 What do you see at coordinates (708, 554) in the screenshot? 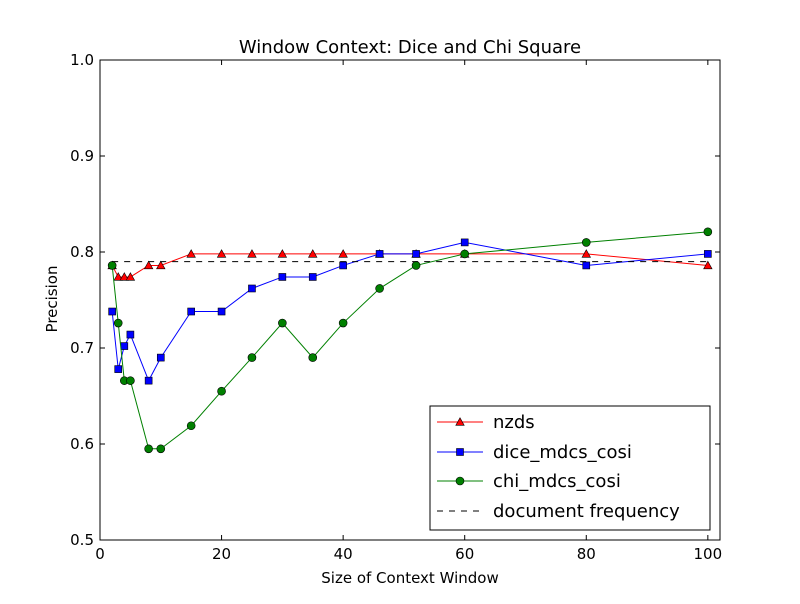
I see `x-tick-label: 100` at bounding box center [708, 554].